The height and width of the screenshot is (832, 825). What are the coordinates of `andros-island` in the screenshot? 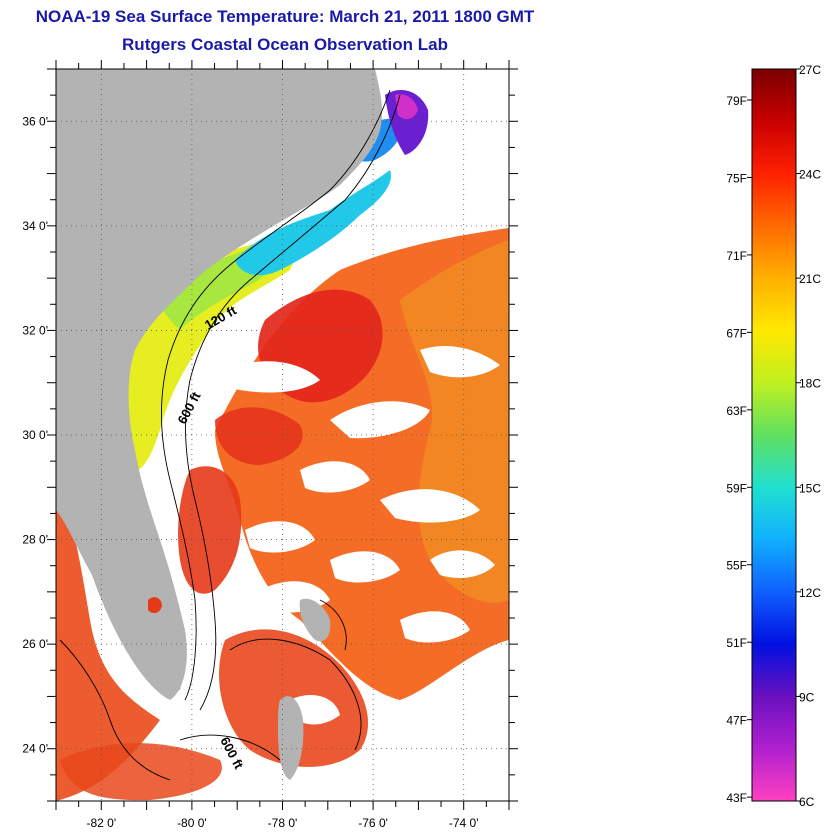 It's located at (291, 738).